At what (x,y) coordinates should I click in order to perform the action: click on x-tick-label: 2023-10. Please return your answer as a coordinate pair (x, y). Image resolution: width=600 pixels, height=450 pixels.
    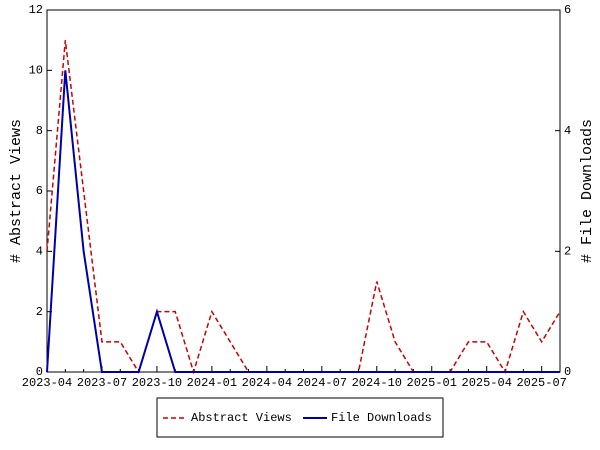
    Looking at the image, I should click on (157, 383).